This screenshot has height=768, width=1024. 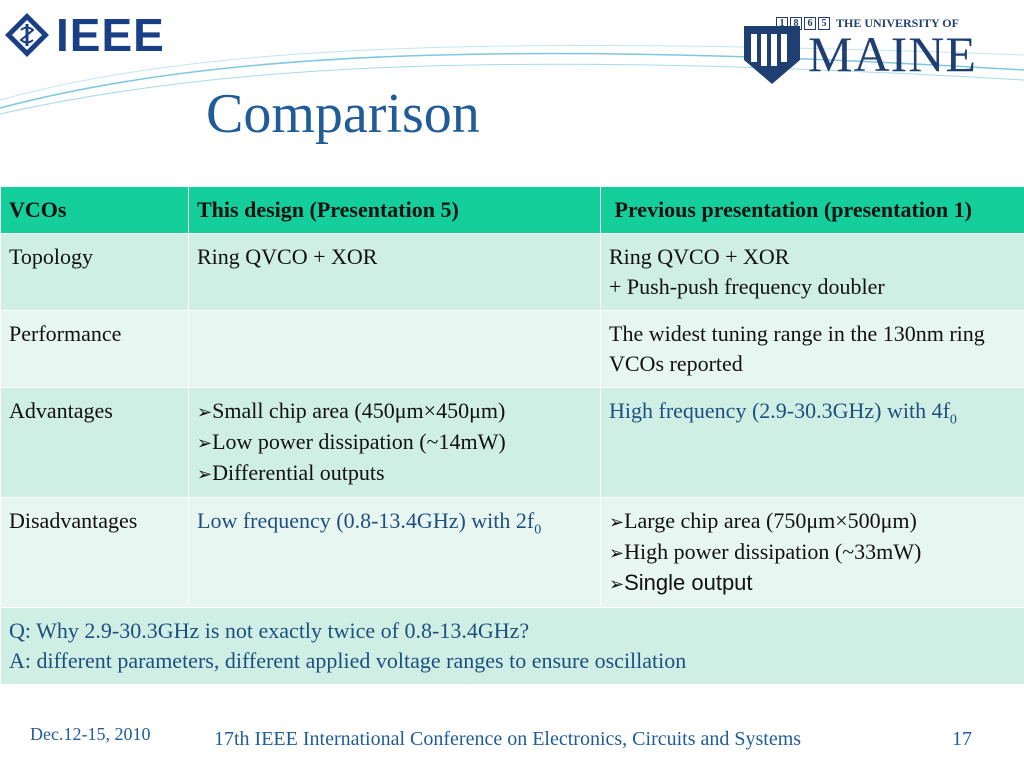 What do you see at coordinates (394, 349) in the screenshot?
I see `cell-this` at bounding box center [394, 349].